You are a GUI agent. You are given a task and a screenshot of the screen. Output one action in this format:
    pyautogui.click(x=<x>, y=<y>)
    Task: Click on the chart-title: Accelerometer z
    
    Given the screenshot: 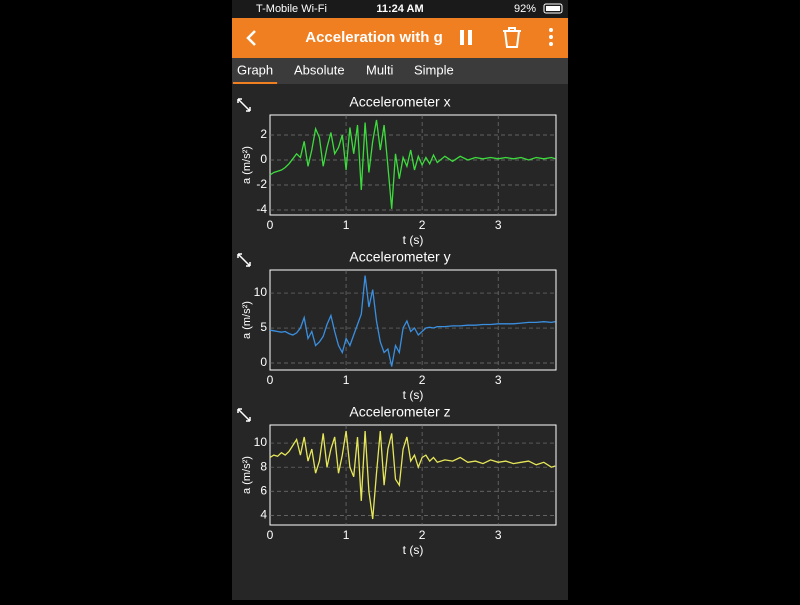 What is the action you would take?
    pyautogui.click(x=399, y=412)
    